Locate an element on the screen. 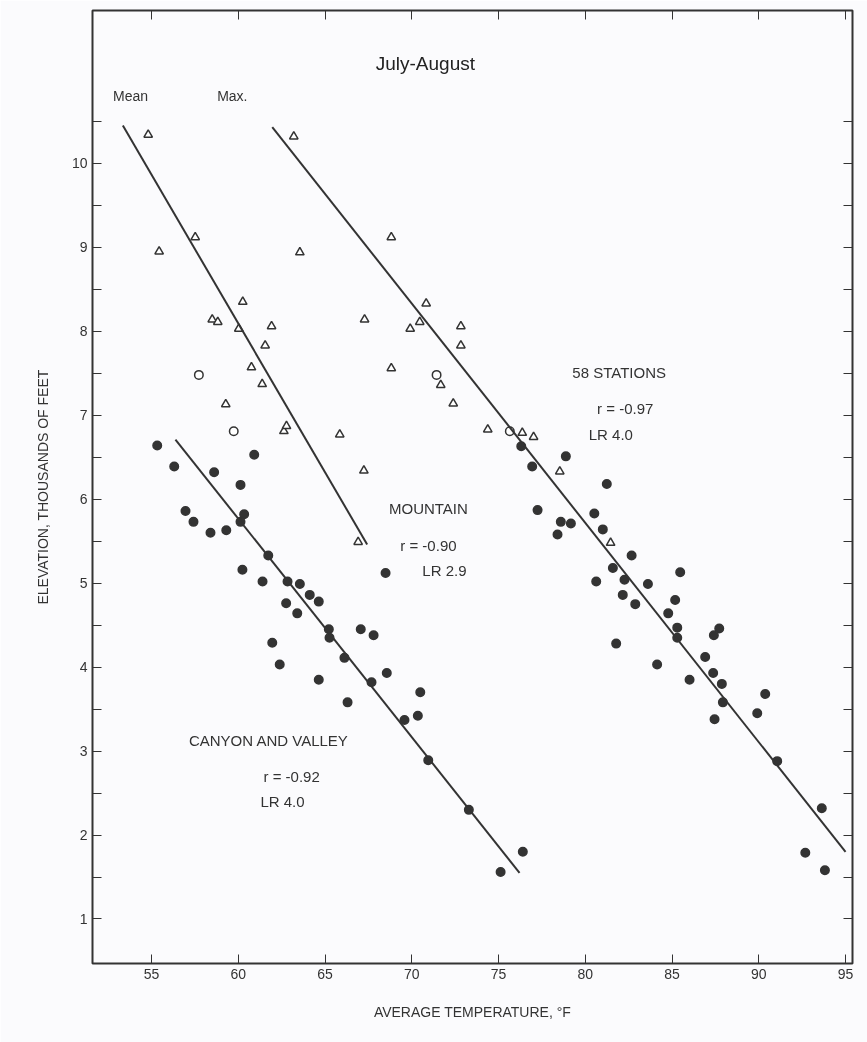 The image size is (867, 1042). x-tick-label: 65 is located at coordinates (325, 973).